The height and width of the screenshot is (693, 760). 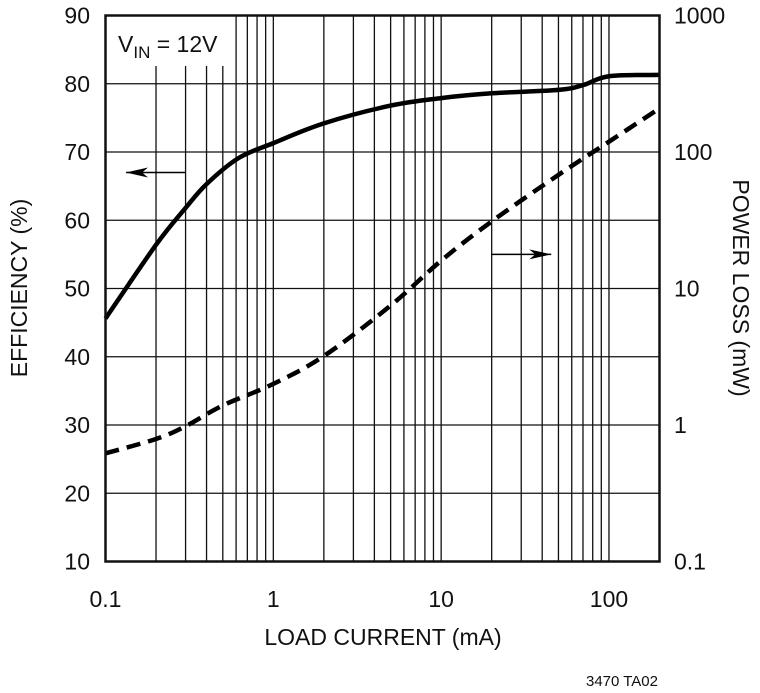 What do you see at coordinates (273, 599) in the screenshot?
I see `x-tick-label: 1` at bounding box center [273, 599].